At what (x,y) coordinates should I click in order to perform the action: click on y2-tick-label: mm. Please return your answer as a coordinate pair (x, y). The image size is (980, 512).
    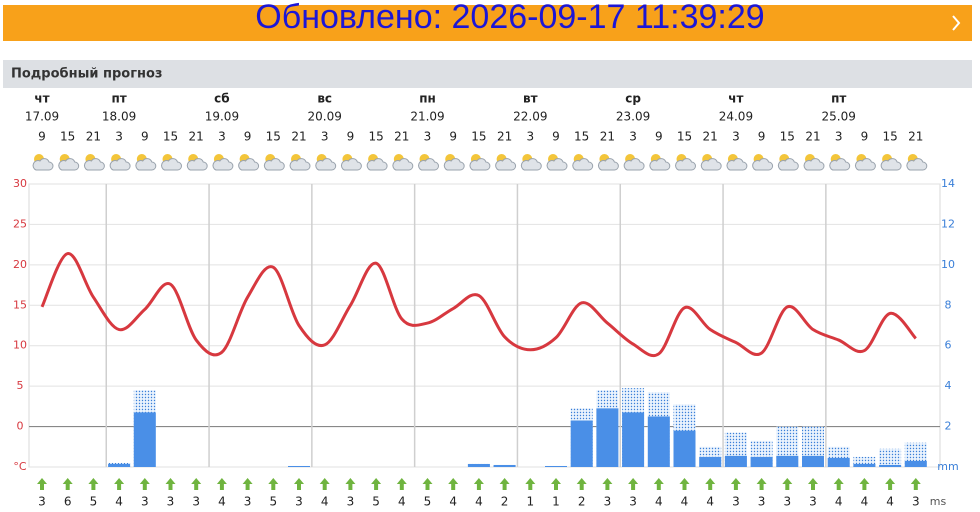
    Looking at the image, I should click on (947, 466).